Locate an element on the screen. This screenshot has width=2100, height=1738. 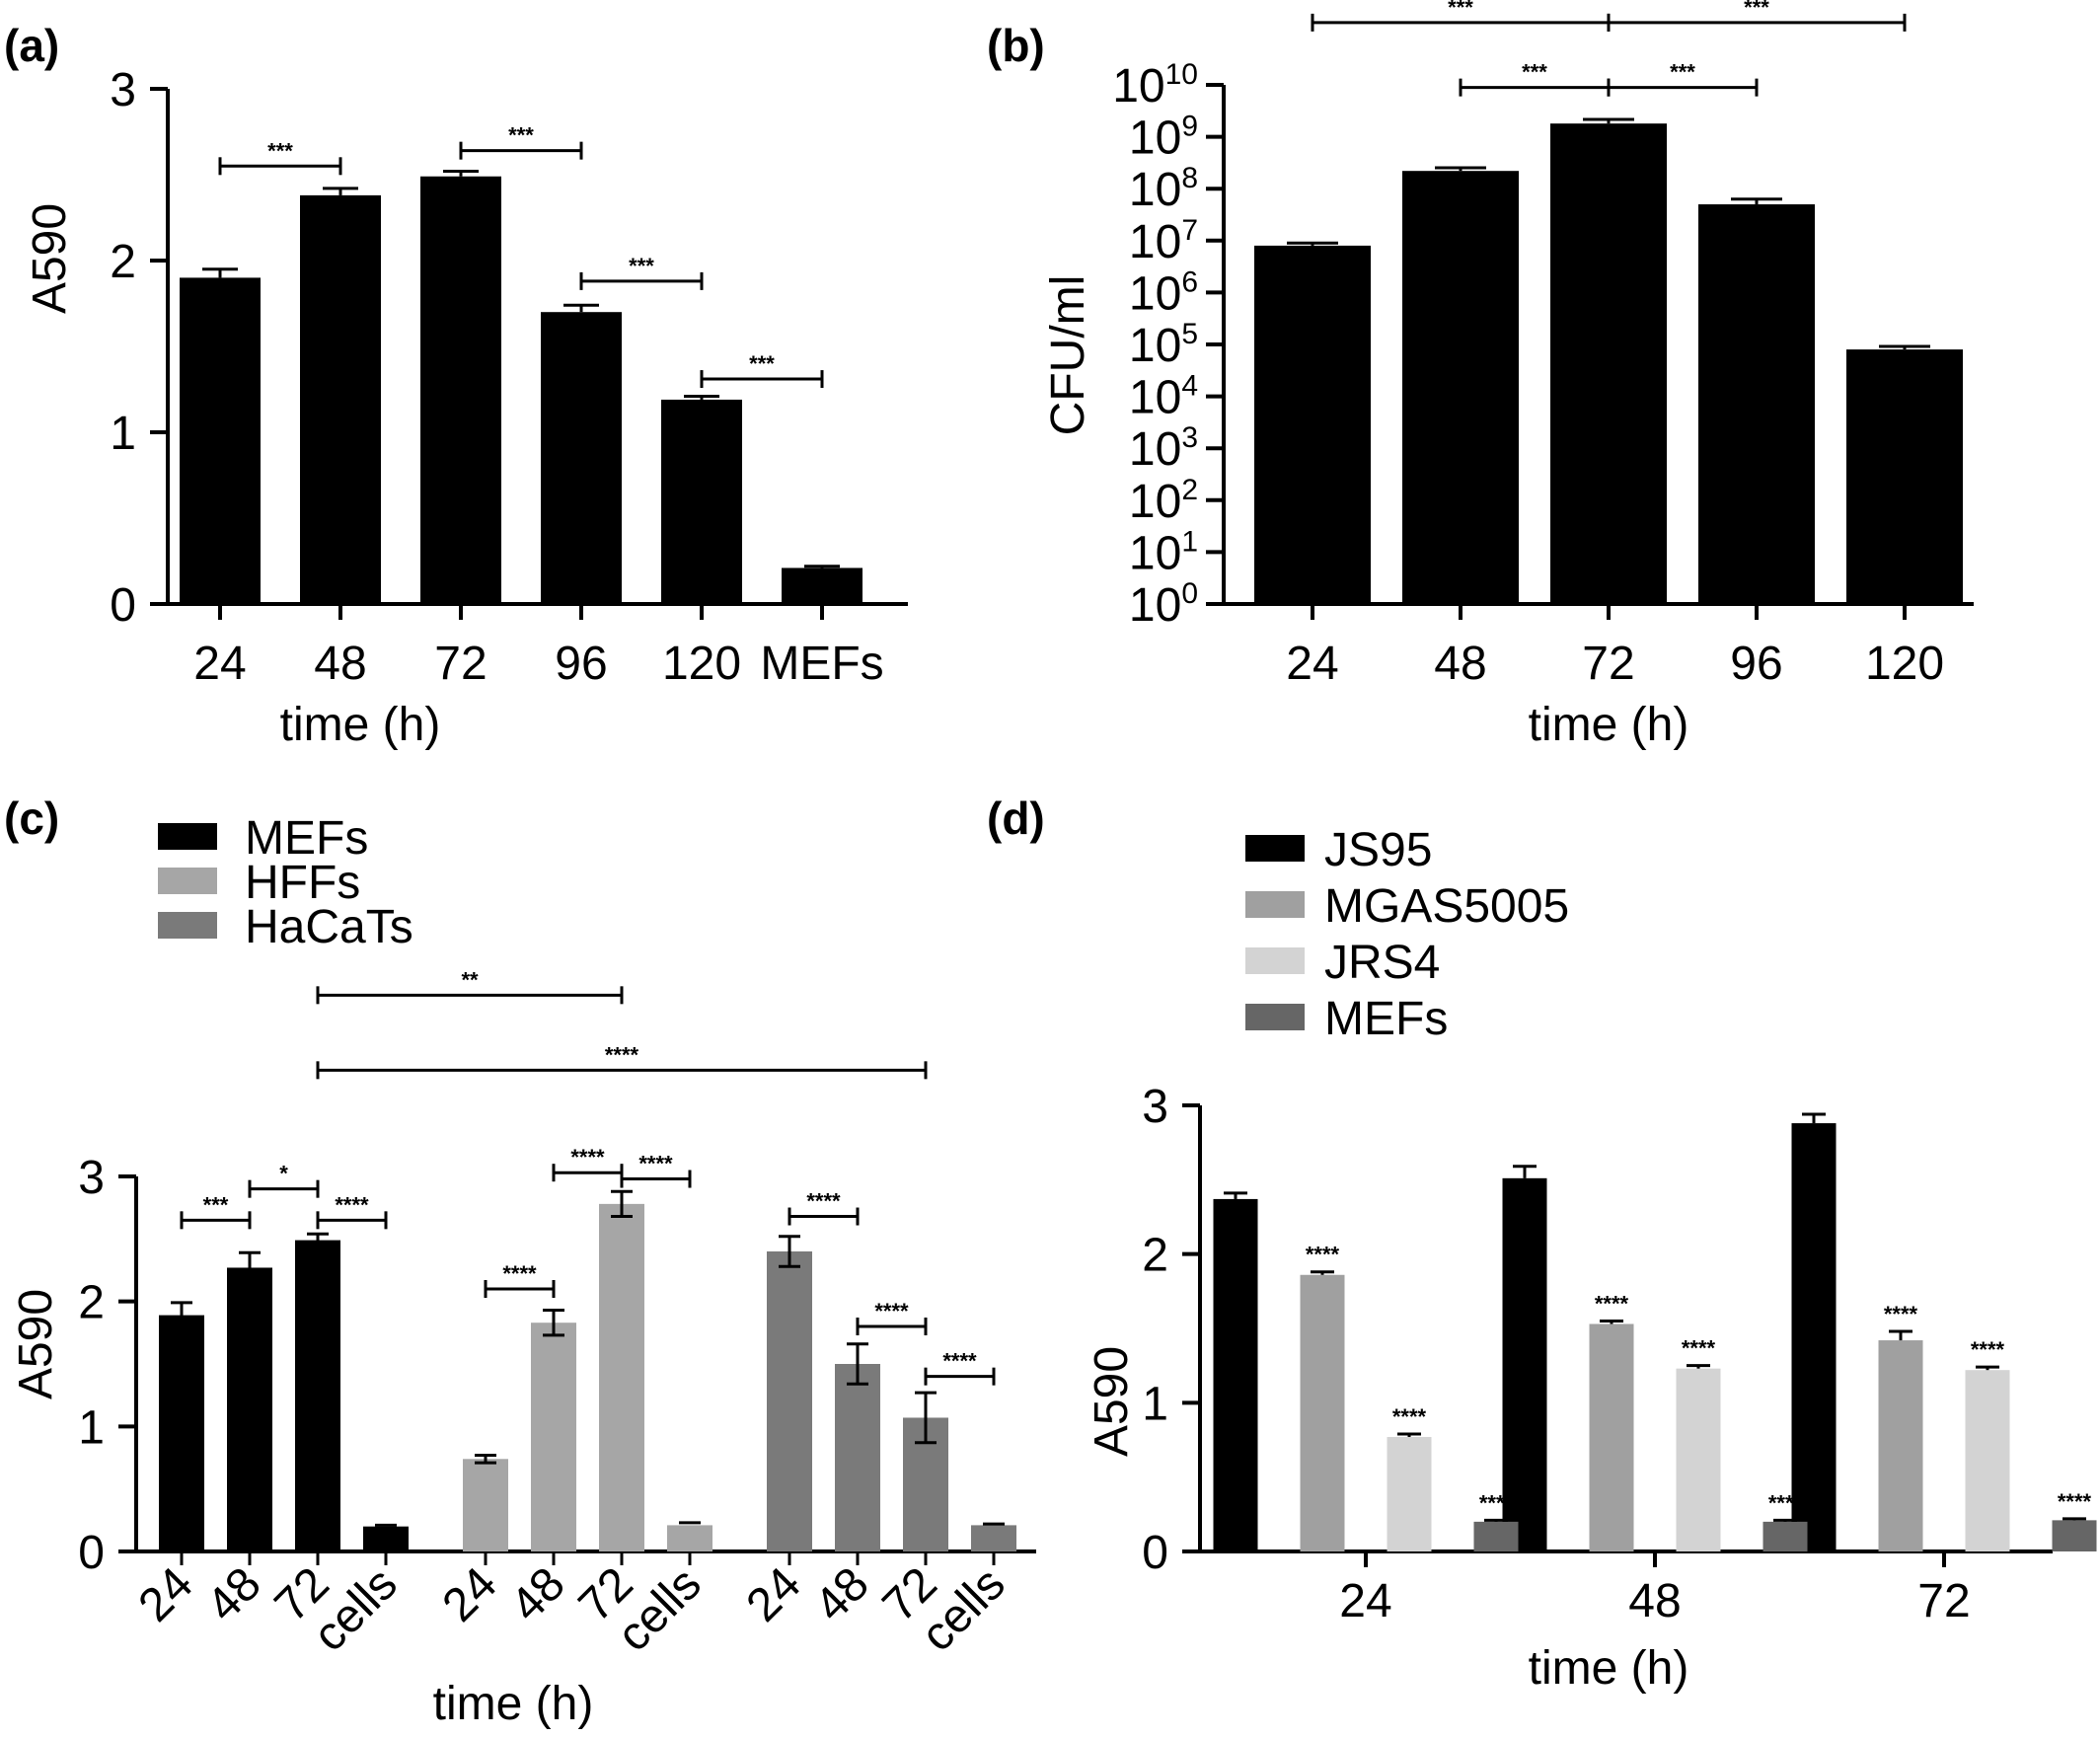
panel-d-legend-label: JRS4 is located at coordinates (1382, 963).